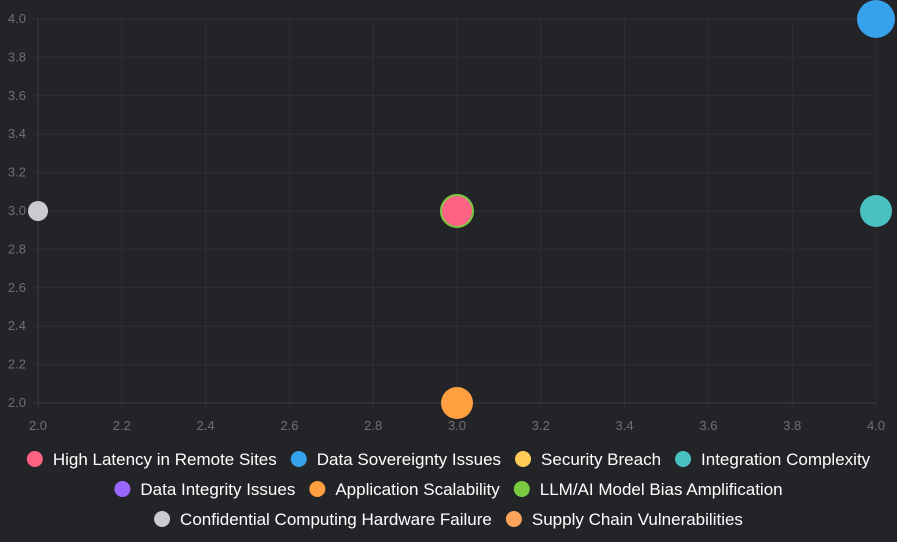  What do you see at coordinates (708, 425) in the screenshot?
I see `x-tick-label: 3.6` at bounding box center [708, 425].